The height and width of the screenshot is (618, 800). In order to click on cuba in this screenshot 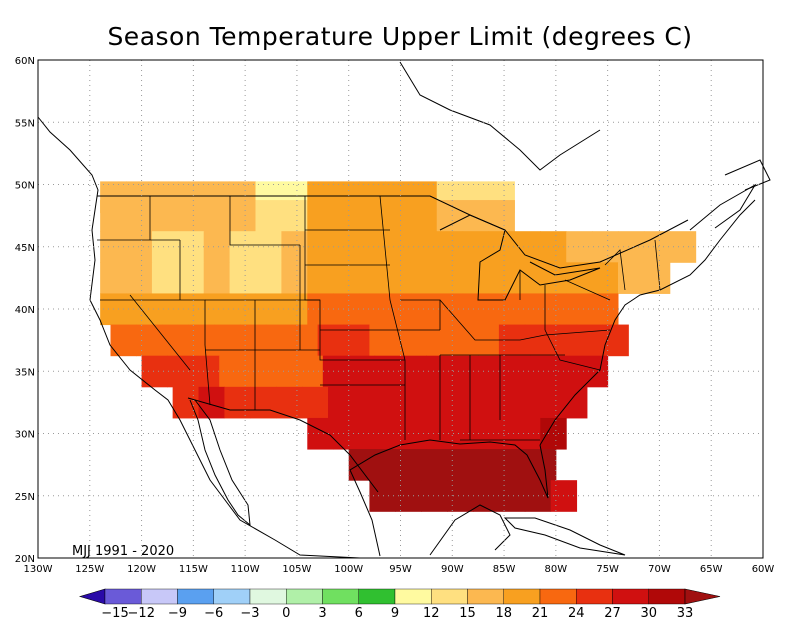, I will do `click(564, 536)`.